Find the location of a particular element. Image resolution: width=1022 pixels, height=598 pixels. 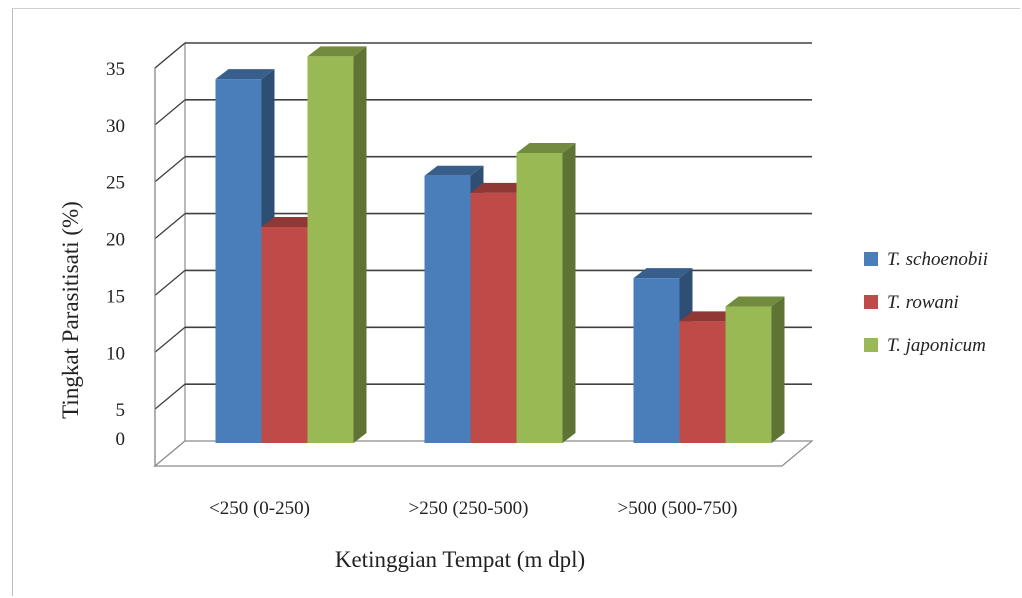

y-axis-ticks: 0 5 10 15 20 25 30 35 is located at coordinates (115, 254).